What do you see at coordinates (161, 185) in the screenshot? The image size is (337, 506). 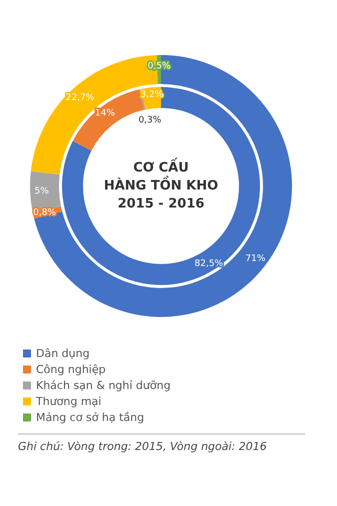 I see `text: CƠ CẤU HÀNG TỒN KHO 2015 - 2016` at bounding box center [161, 185].